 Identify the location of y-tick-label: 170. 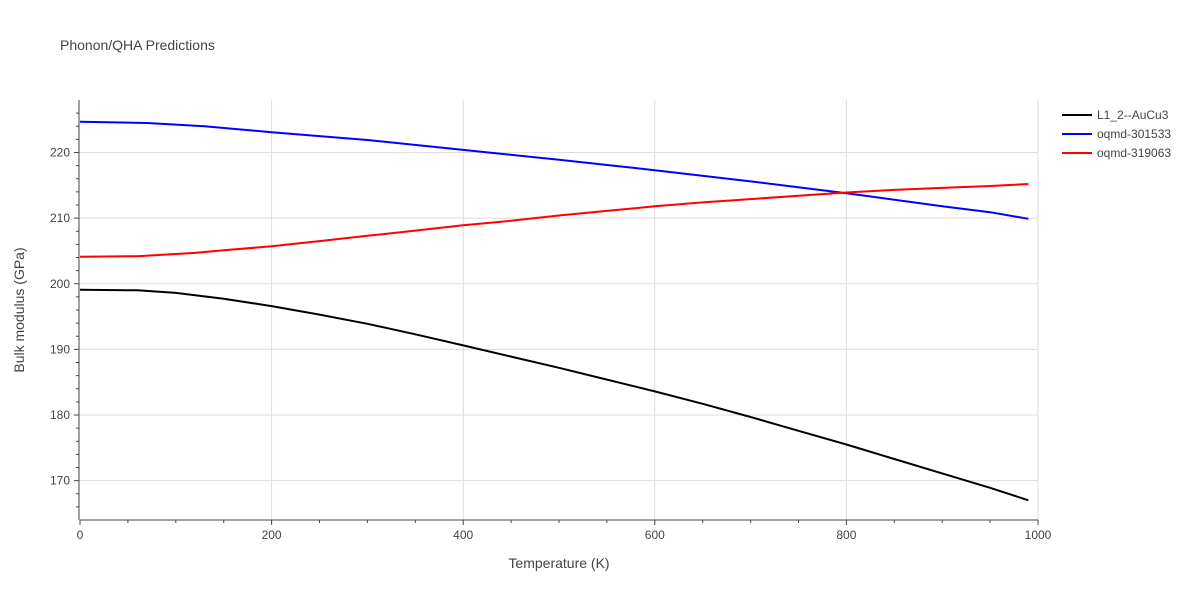
(60, 481).